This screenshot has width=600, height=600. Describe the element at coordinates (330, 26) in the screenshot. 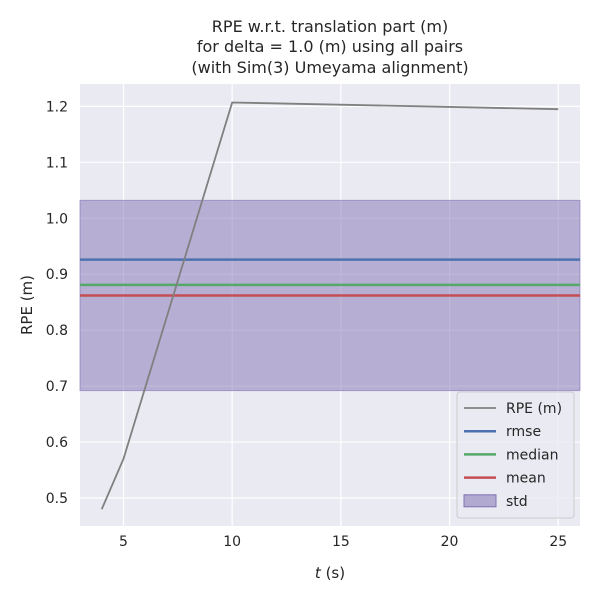

I see `chart-title: RPE w.r.t. translation part (m)` at that location.